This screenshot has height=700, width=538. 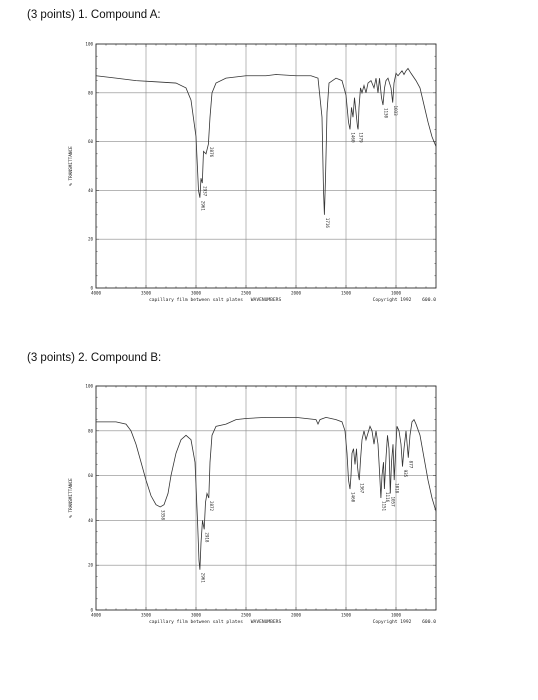 What do you see at coordinates (361, 137) in the screenshot?
I see `peak-label: 1379` at bounding box center [361, 137].